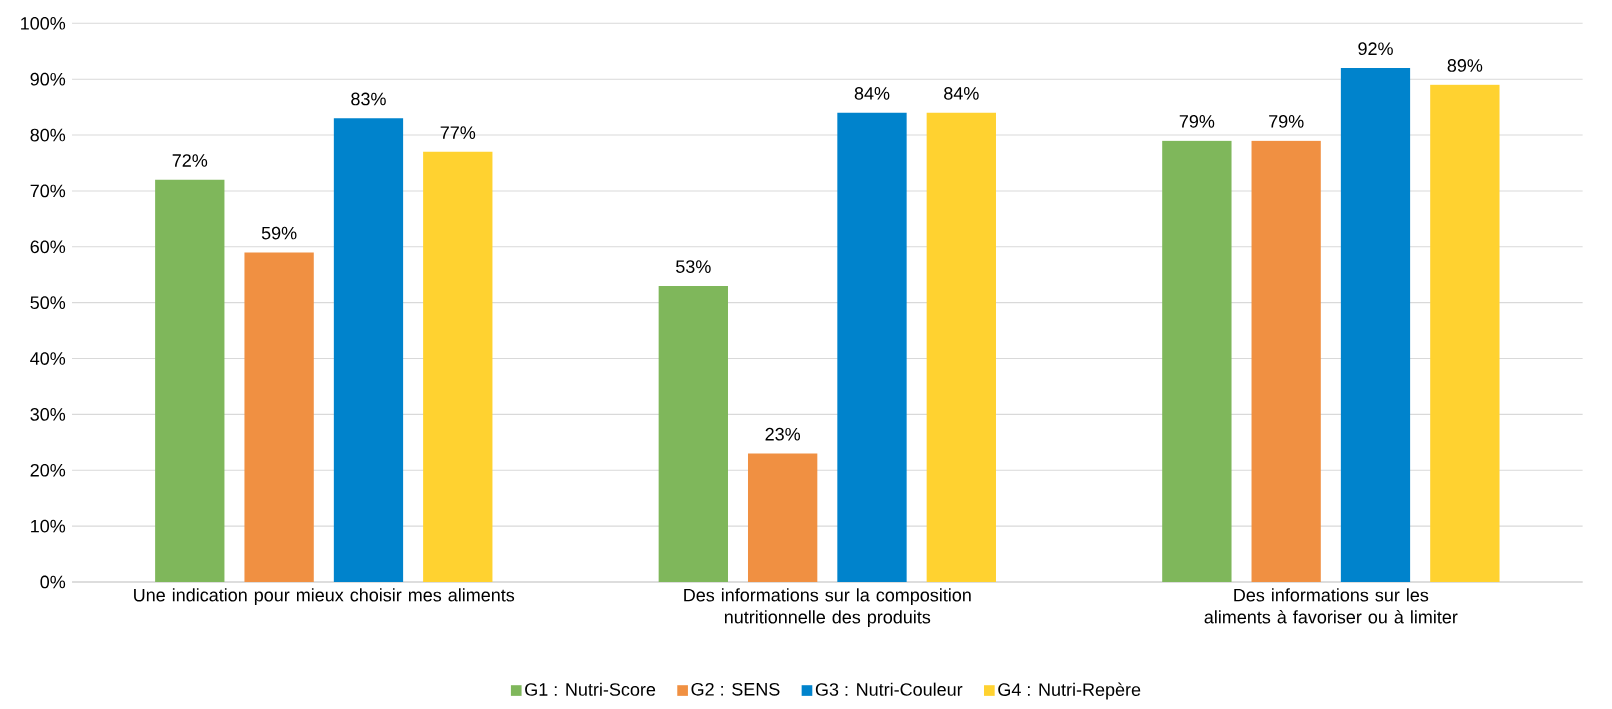  What do you see at coordinates (48, 135) in the screenshot?
I see `y-tick-label: 80%` at bounding box center [48, 135].